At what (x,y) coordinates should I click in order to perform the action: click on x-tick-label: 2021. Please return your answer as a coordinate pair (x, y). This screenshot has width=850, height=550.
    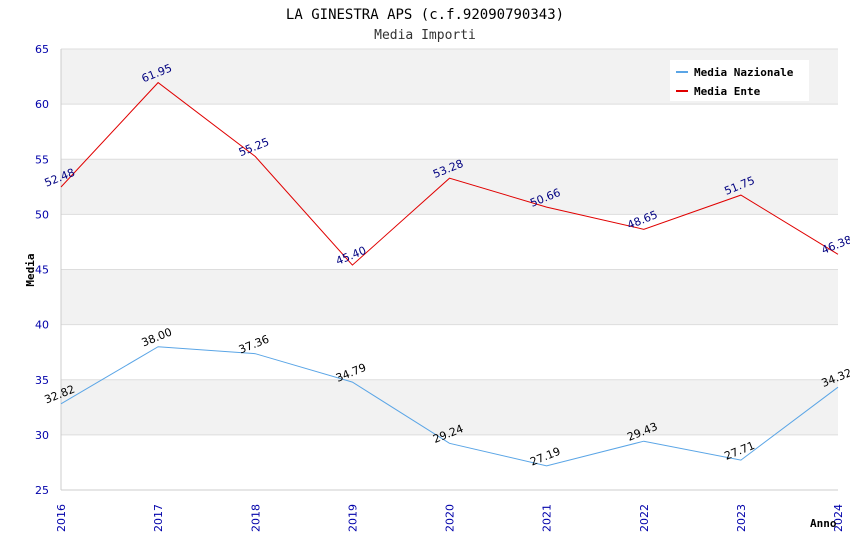
    Looking at the image, I should click on (547, 518).